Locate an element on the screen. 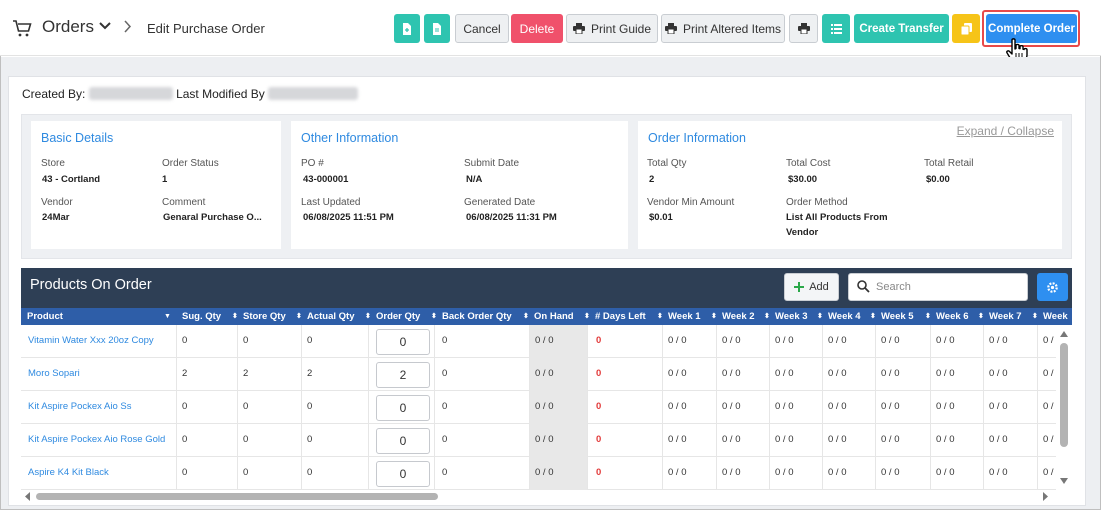  cell-w2: 0 / 0 is located at coordinates (731, 472).